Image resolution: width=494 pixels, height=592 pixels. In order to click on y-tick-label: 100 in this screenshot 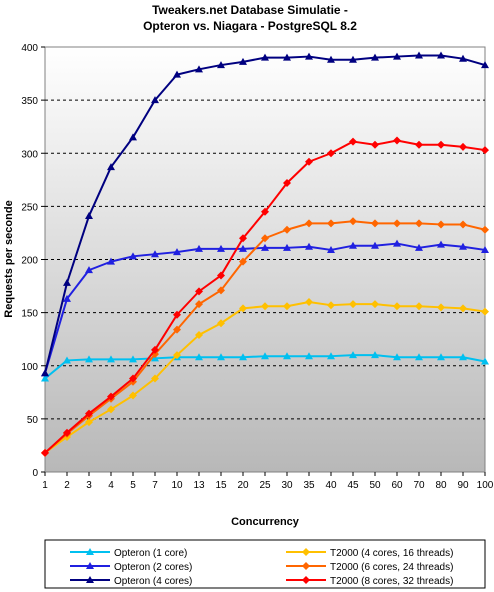, I will do `click(29, 367)`.